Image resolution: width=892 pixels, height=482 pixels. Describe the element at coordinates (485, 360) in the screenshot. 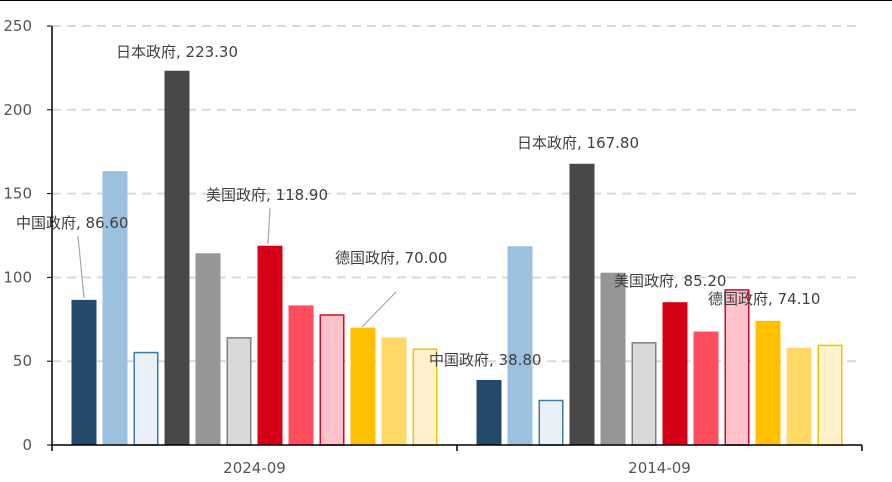

I see `data-label: 中国政府, 38.80` at that location.